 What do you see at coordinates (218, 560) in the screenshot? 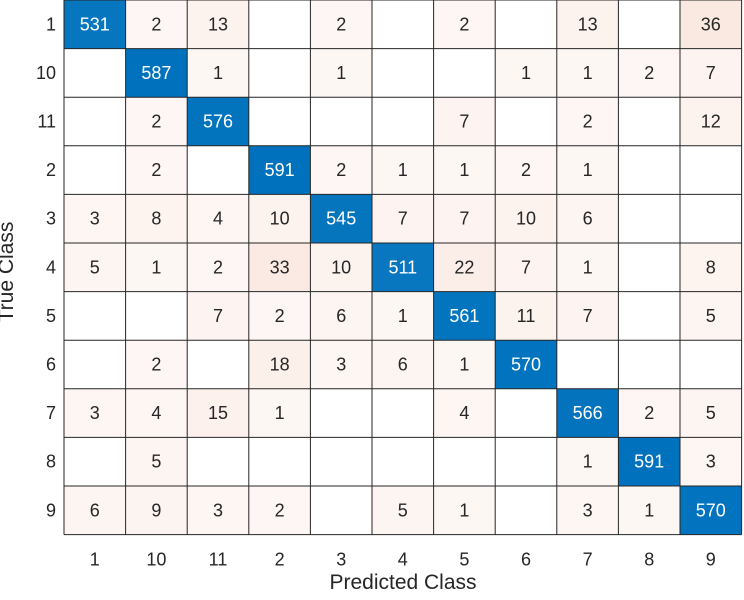
I see `x-tick-label: 11` at bounding box center [218, 560].